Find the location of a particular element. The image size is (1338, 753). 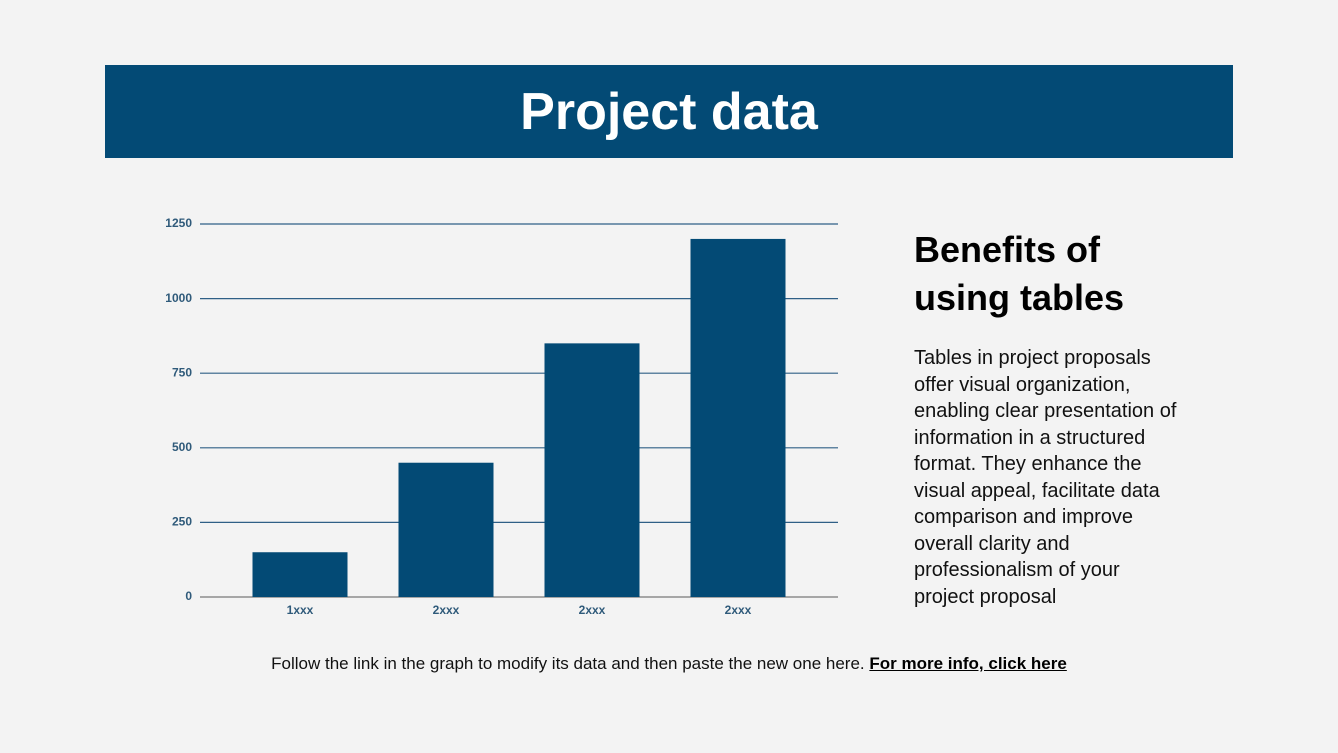

y-tick-label: 0 is located at coordinates (188, 596).